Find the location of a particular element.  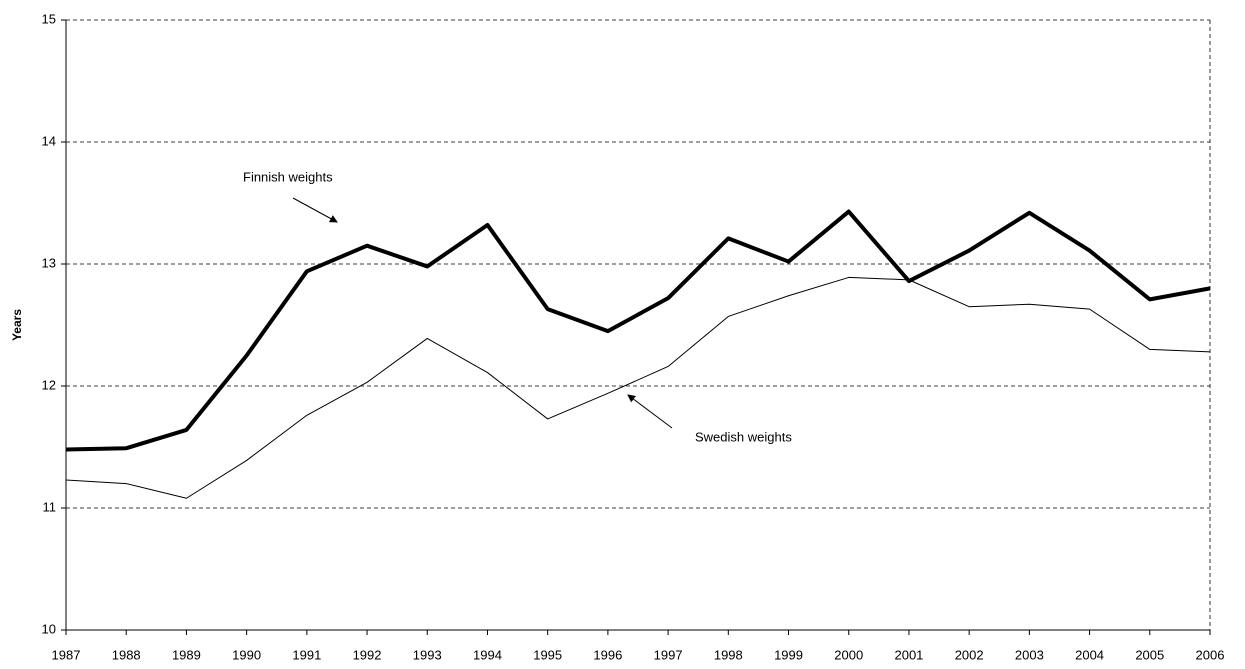

x-tick-label: 2006 is located at coordinates (1210, 654).